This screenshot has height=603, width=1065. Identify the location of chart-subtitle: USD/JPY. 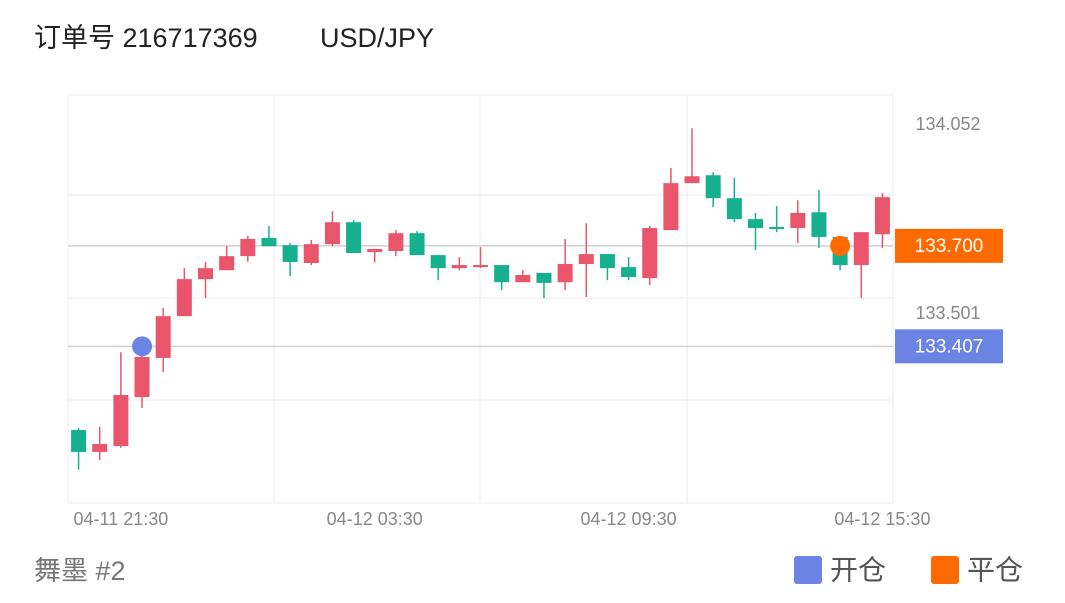
(377, 38).